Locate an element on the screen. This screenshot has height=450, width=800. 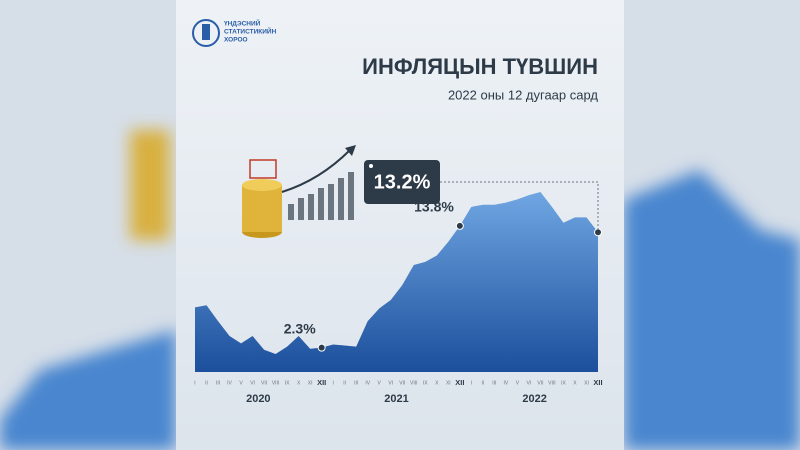
chart-subtitle: 2022 оны 12 дугаар сард is located at coordinates (523, 94).